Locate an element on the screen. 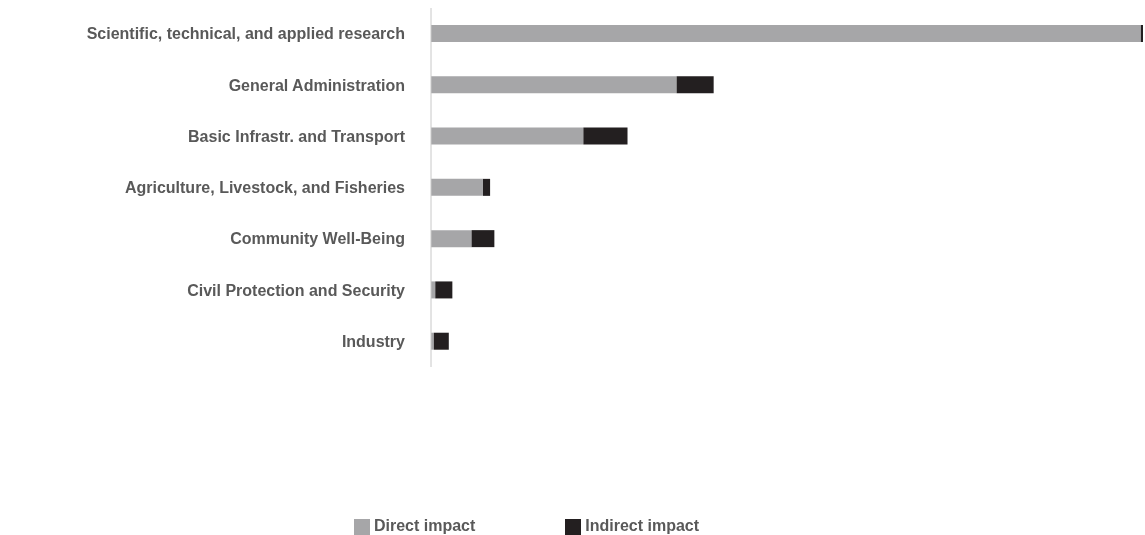 Image resolution: width=1145 pixels, height=535 pixels. y-tick-label: General Administration is located at coordinates (316, 85).